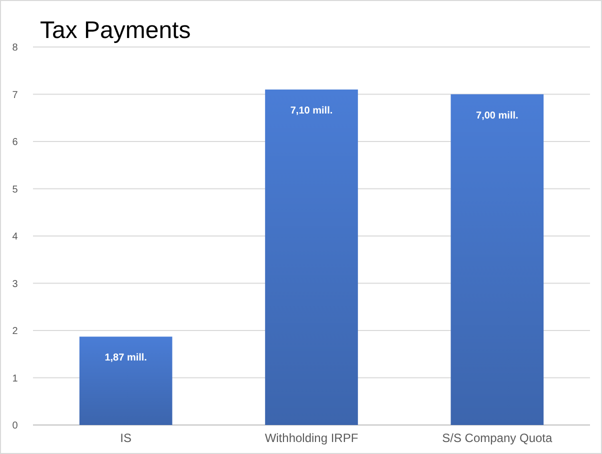  What do you see at coordinates (15, 426) in the screenshot?
I see `y-tick-label: 0` at bounding box center [15, 426].